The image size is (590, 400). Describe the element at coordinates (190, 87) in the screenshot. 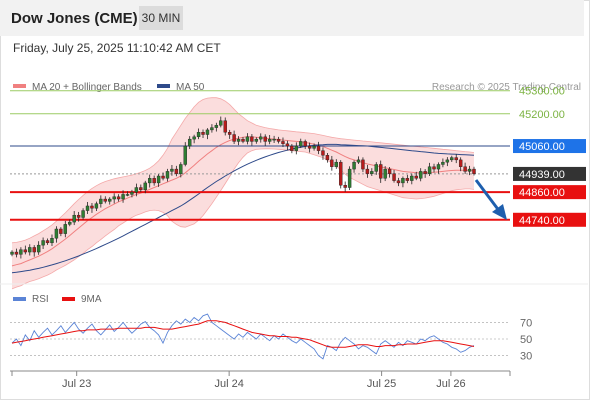

I see `legend-label-1: MA 50` at that location.